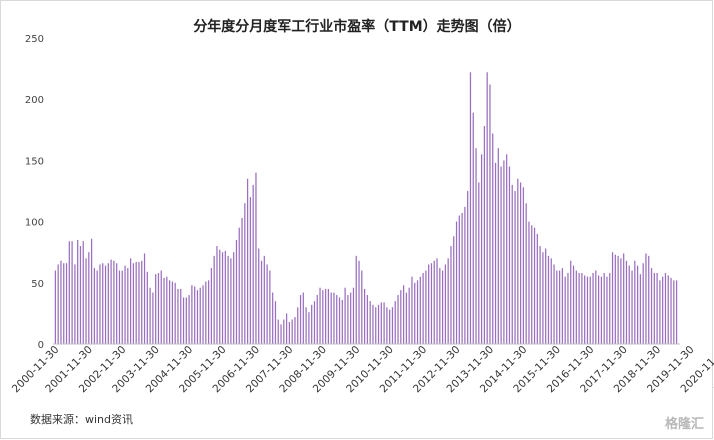 The image size is (714, 440). What do you see at coordinates (82, 419) in the screenshot?
I see `source-note: 数据来源：wind资讯` at bounding box center [82, 419].